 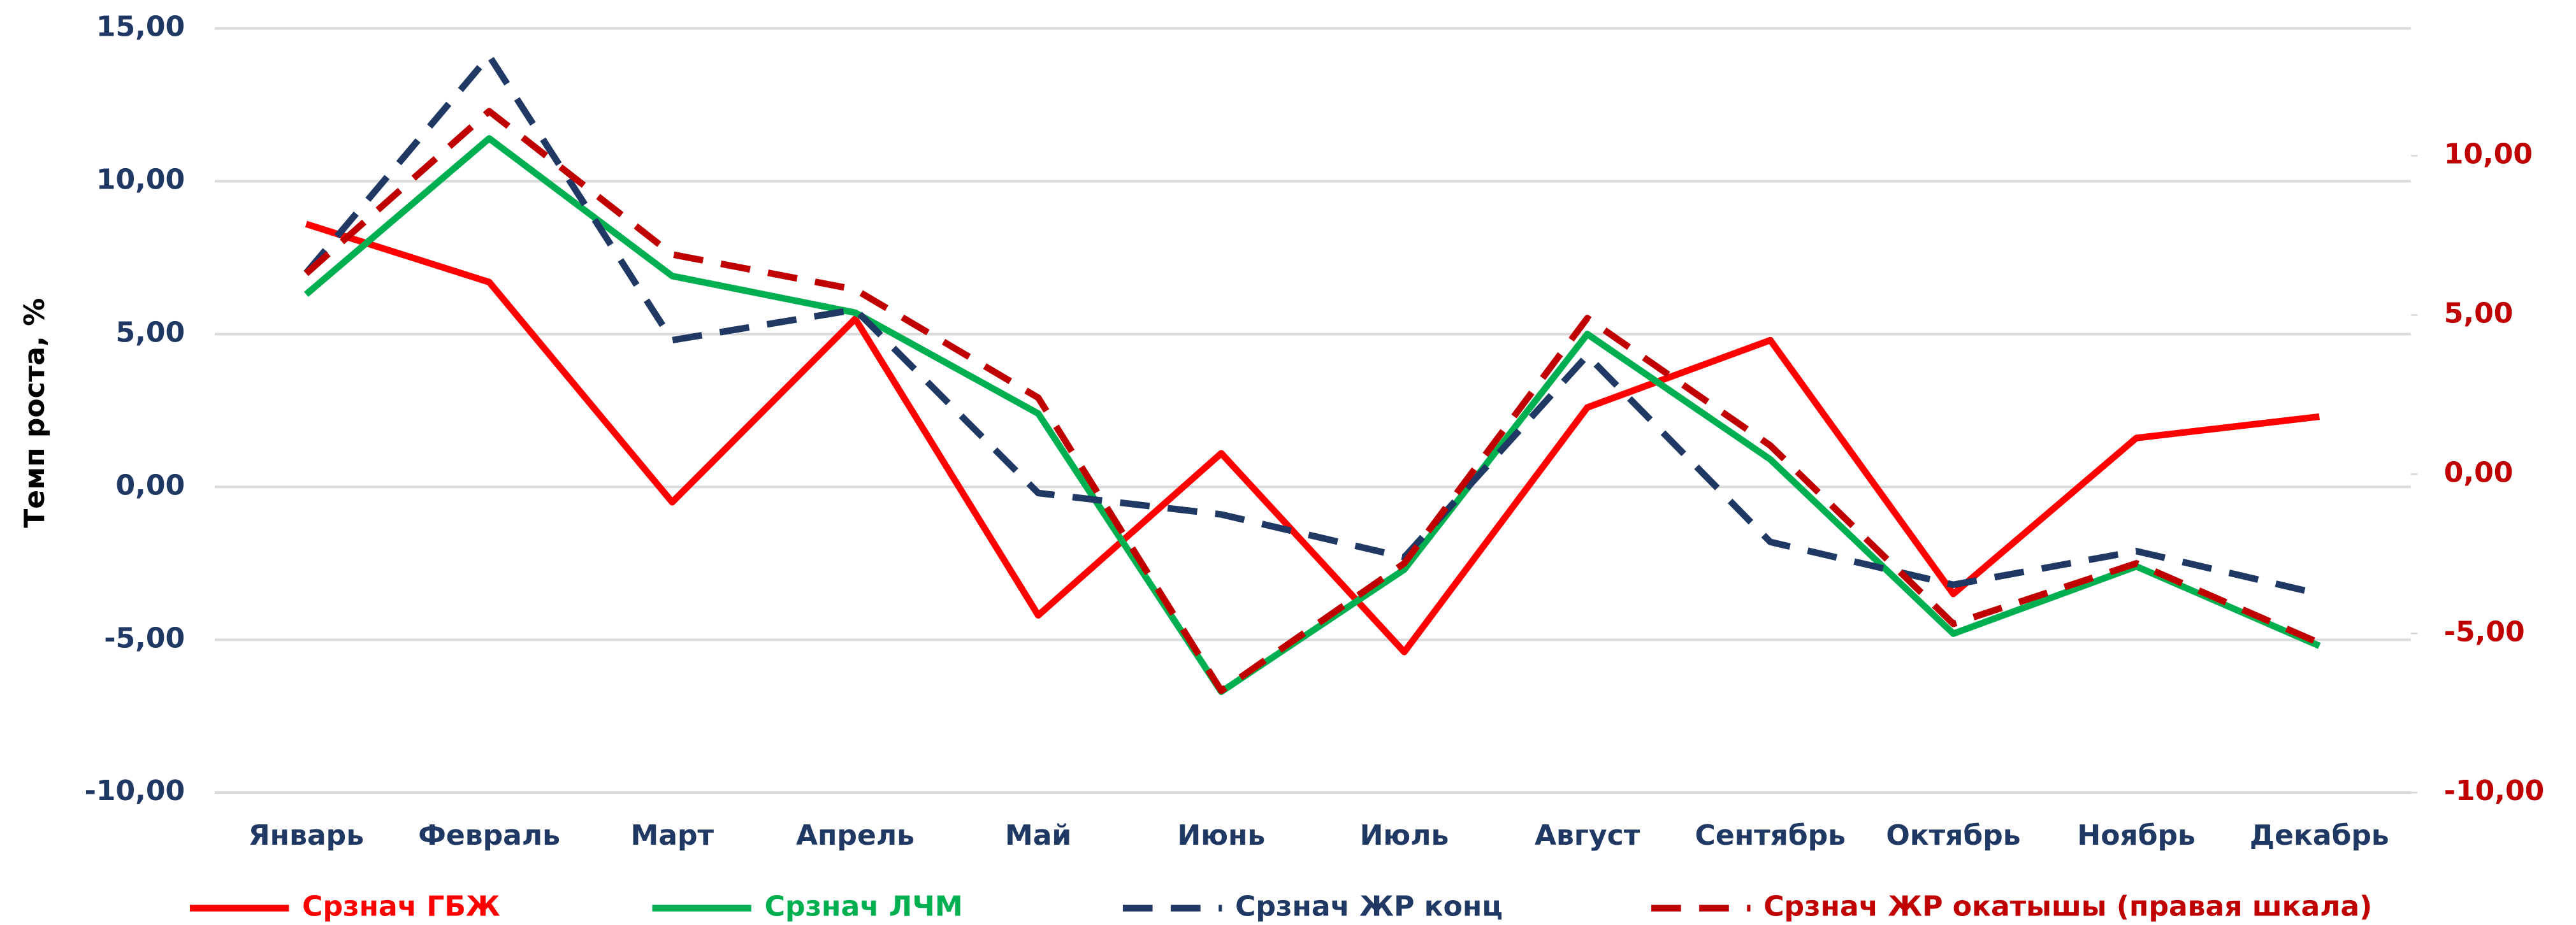 I want to click on legend-label: Срзнач ЖР окатышы (правая шкала), so click(x=2067, y=907).